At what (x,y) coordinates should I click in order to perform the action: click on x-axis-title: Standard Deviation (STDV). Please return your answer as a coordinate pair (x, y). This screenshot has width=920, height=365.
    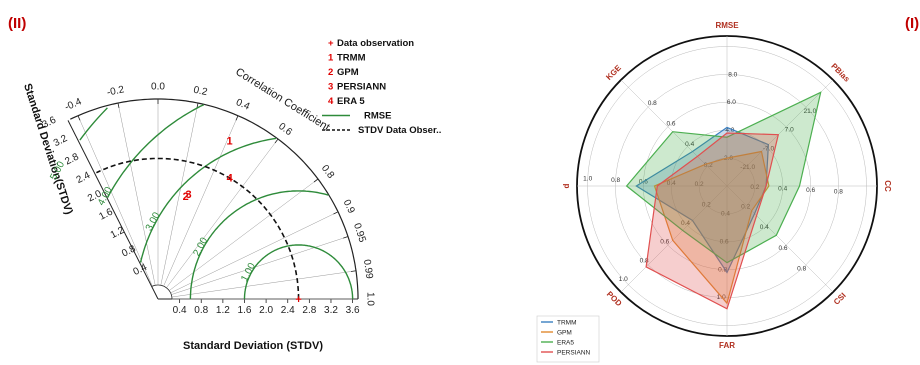
    Looking at the image, I should click on (253, 346).